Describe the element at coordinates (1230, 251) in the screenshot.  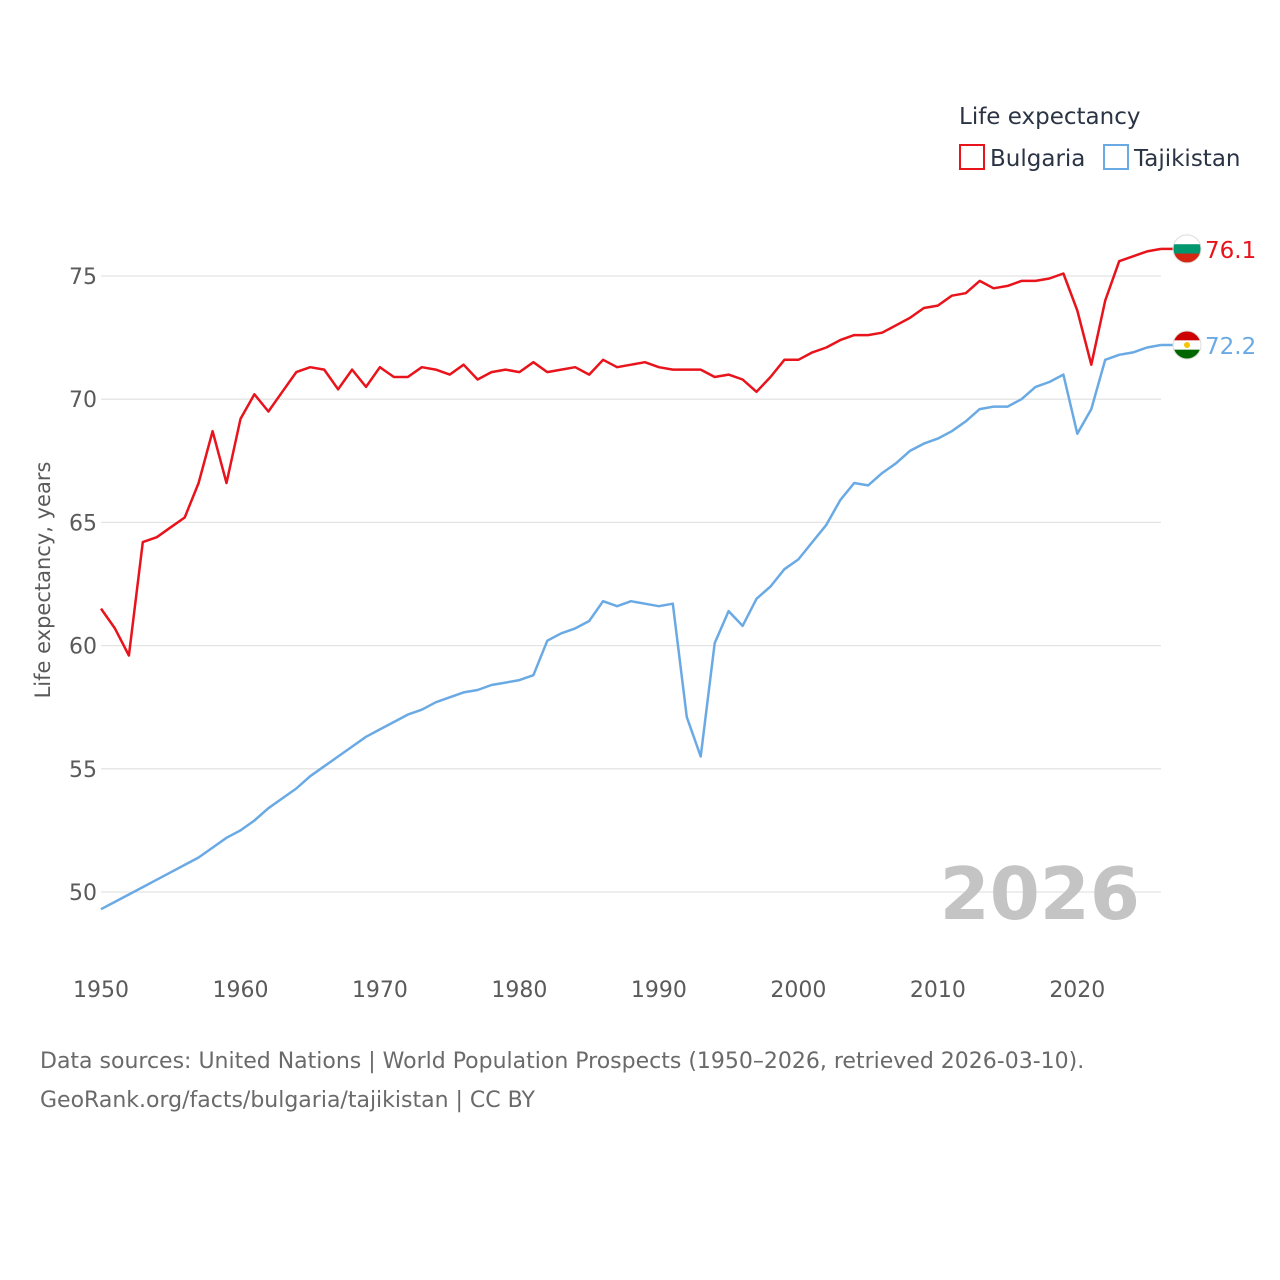
I see `end-value-bulgaria: 76.1` at that location.